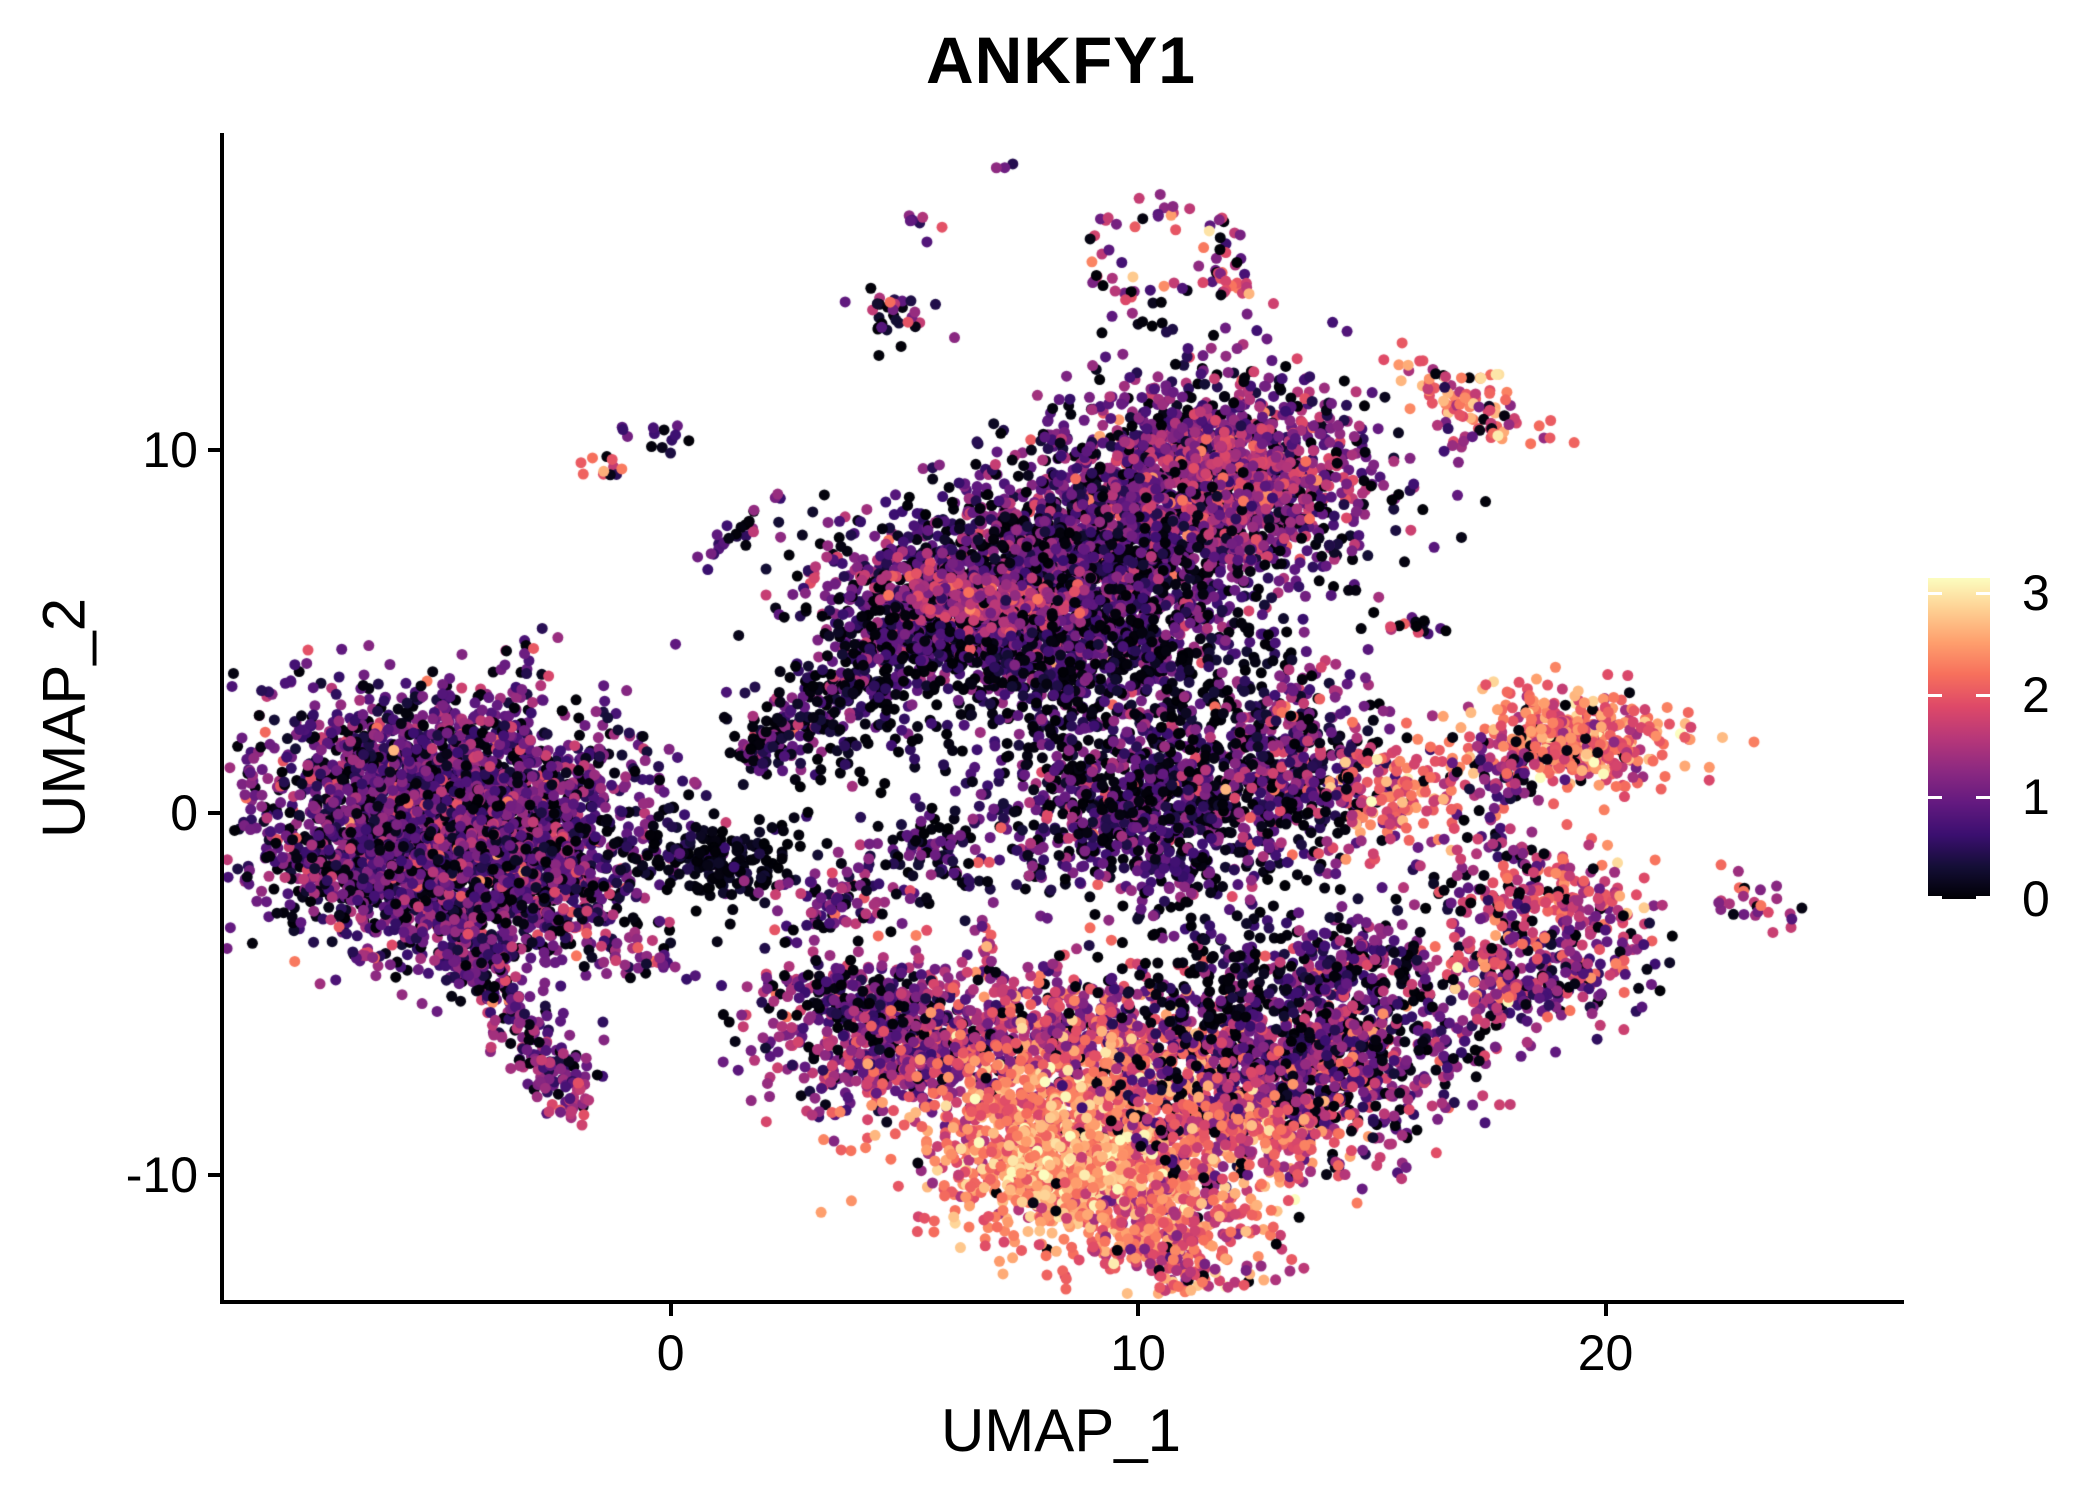 This screenshot has width=2100, height=1500. Describe the element at coordinates (1061, 60) in the screenshot. I see `plot-title: ANKFY1` at that location.